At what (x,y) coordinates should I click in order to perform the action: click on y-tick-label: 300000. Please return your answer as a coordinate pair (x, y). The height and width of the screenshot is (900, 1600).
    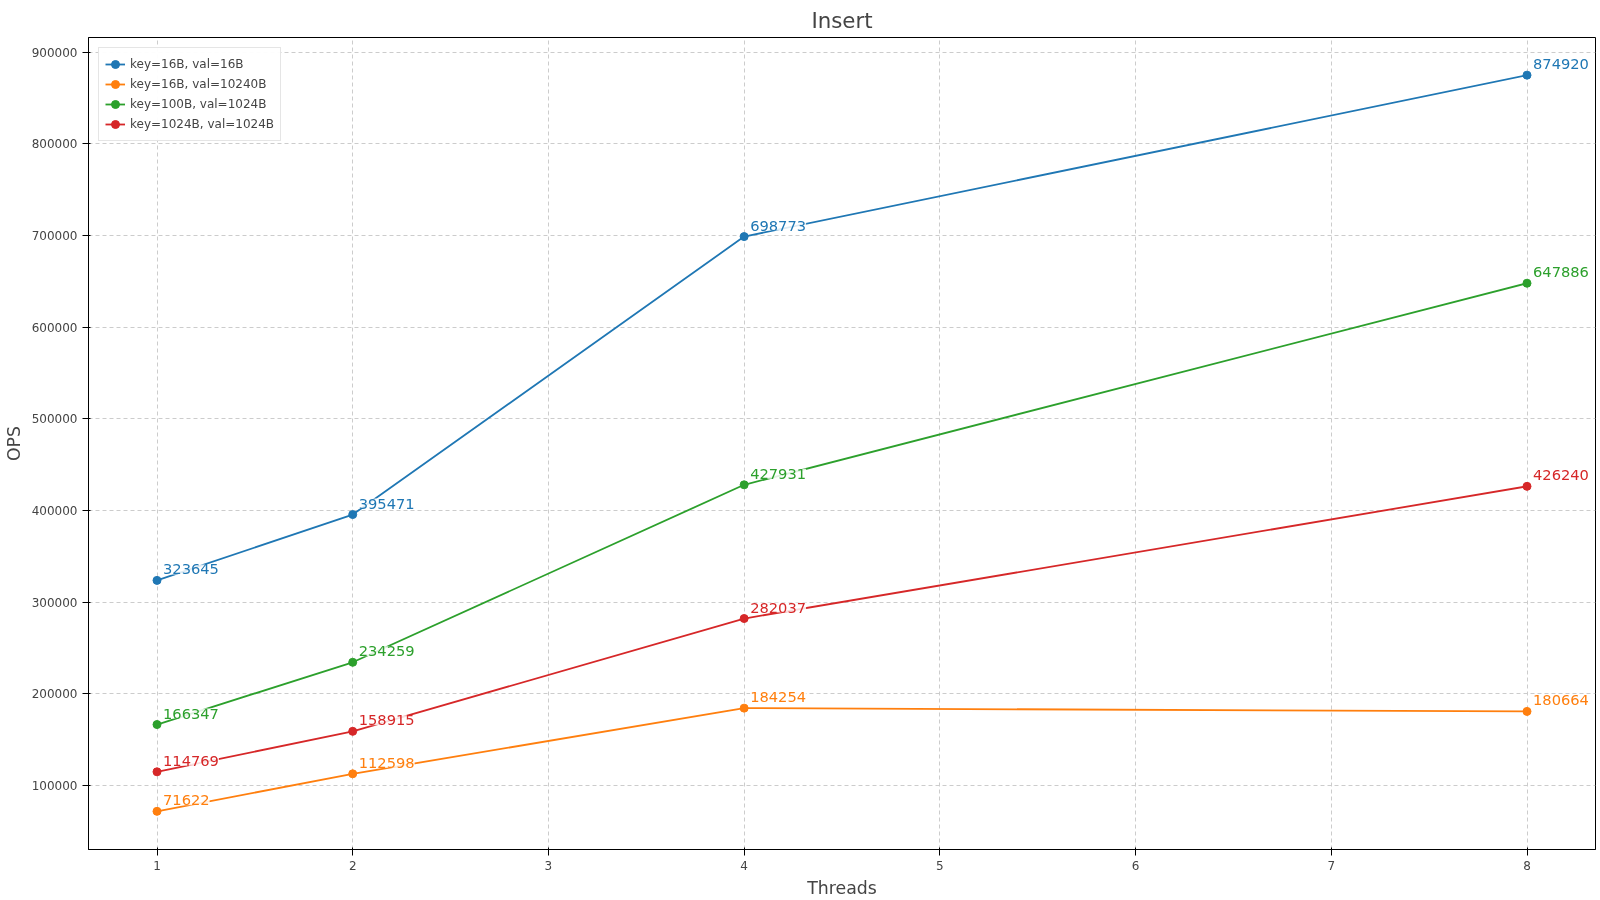
    Looking at the image, I should click on (54, 602).